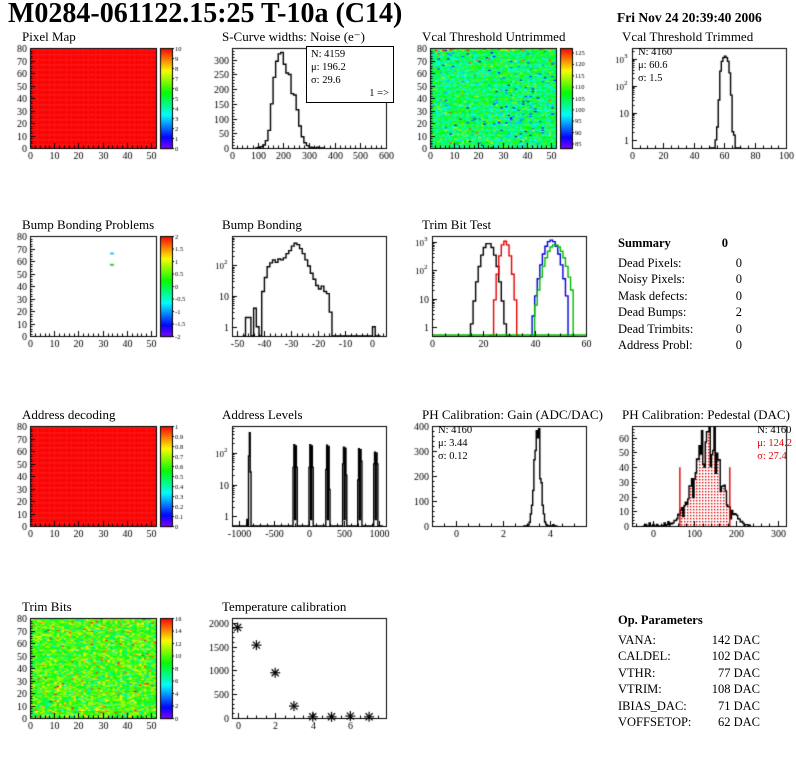 Image resolution: width=796 pixels, height=772 pixels. What do you see at coordinates (698, 106) in the screenshot?
I see `vcal-trimmed-canvas` at bounding box center [698, 106].